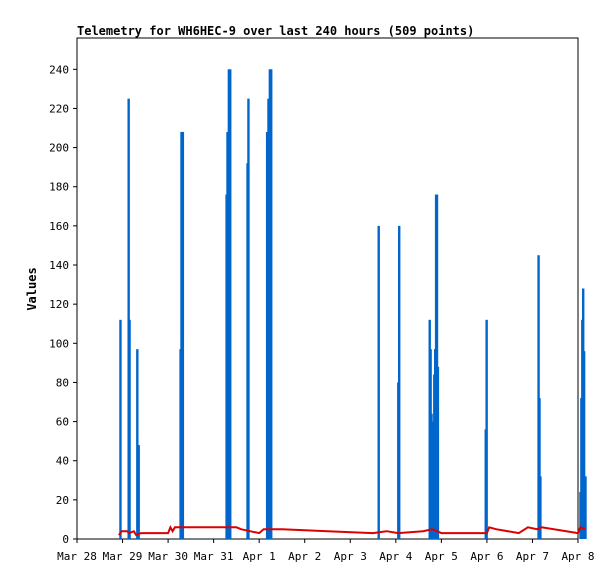 The height and width of the screenshot is (584, 615). I want to click on x-tick-label: Apr 7, so click(532, 556).